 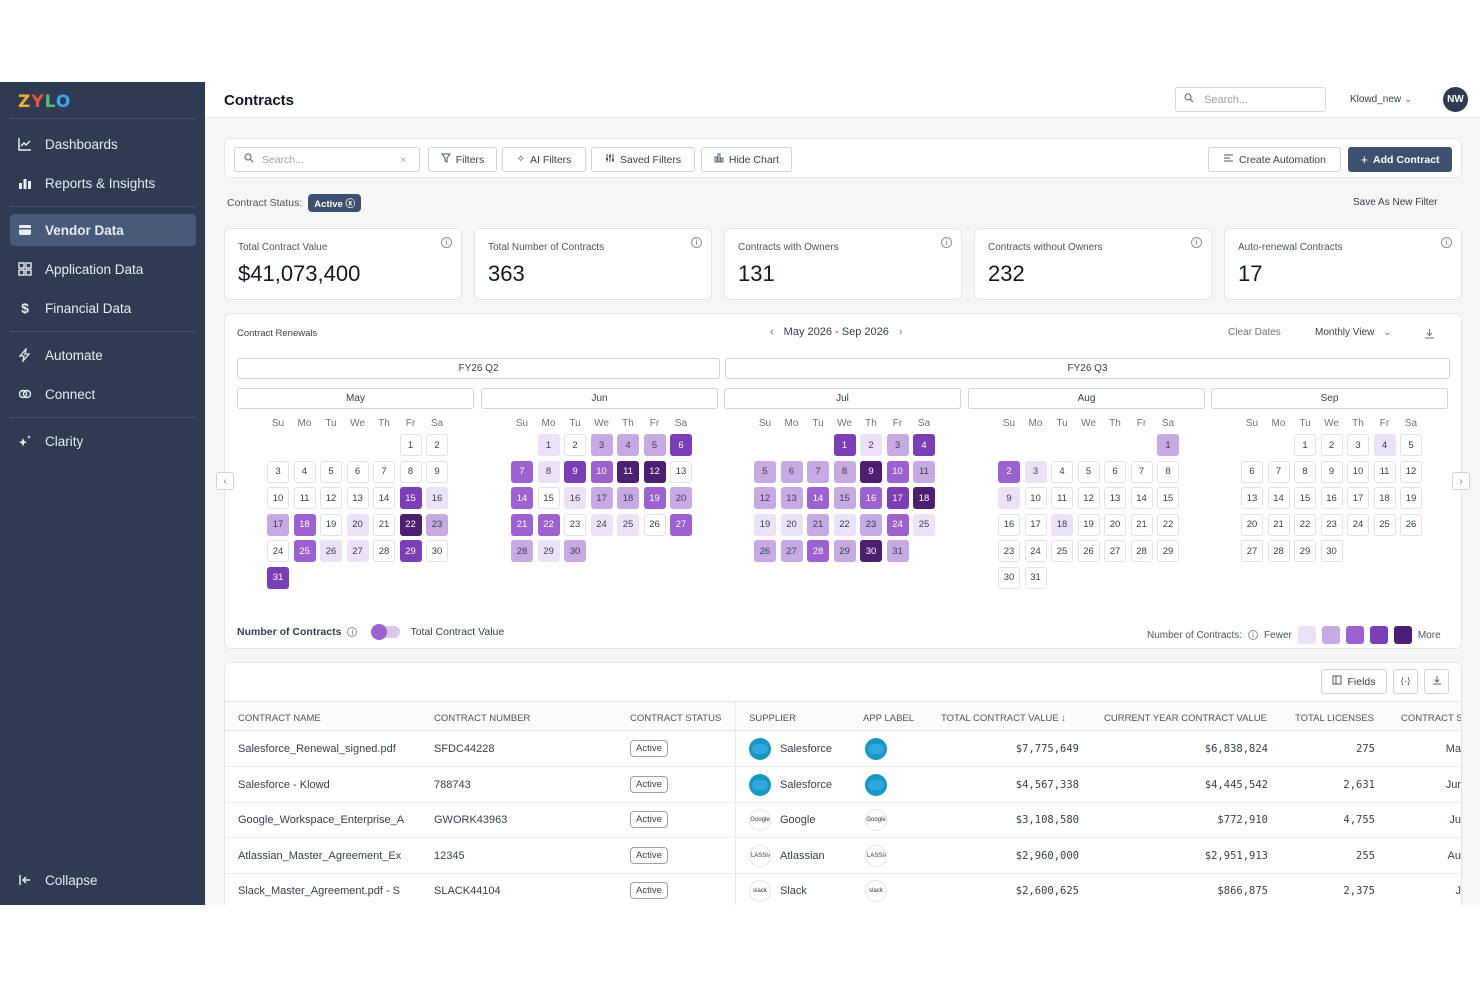 What do you see at coordinates (1335, 718) in the screenshot?
I see `column-header: TOTAL LICENSES` at bounding box center [1335, 718].